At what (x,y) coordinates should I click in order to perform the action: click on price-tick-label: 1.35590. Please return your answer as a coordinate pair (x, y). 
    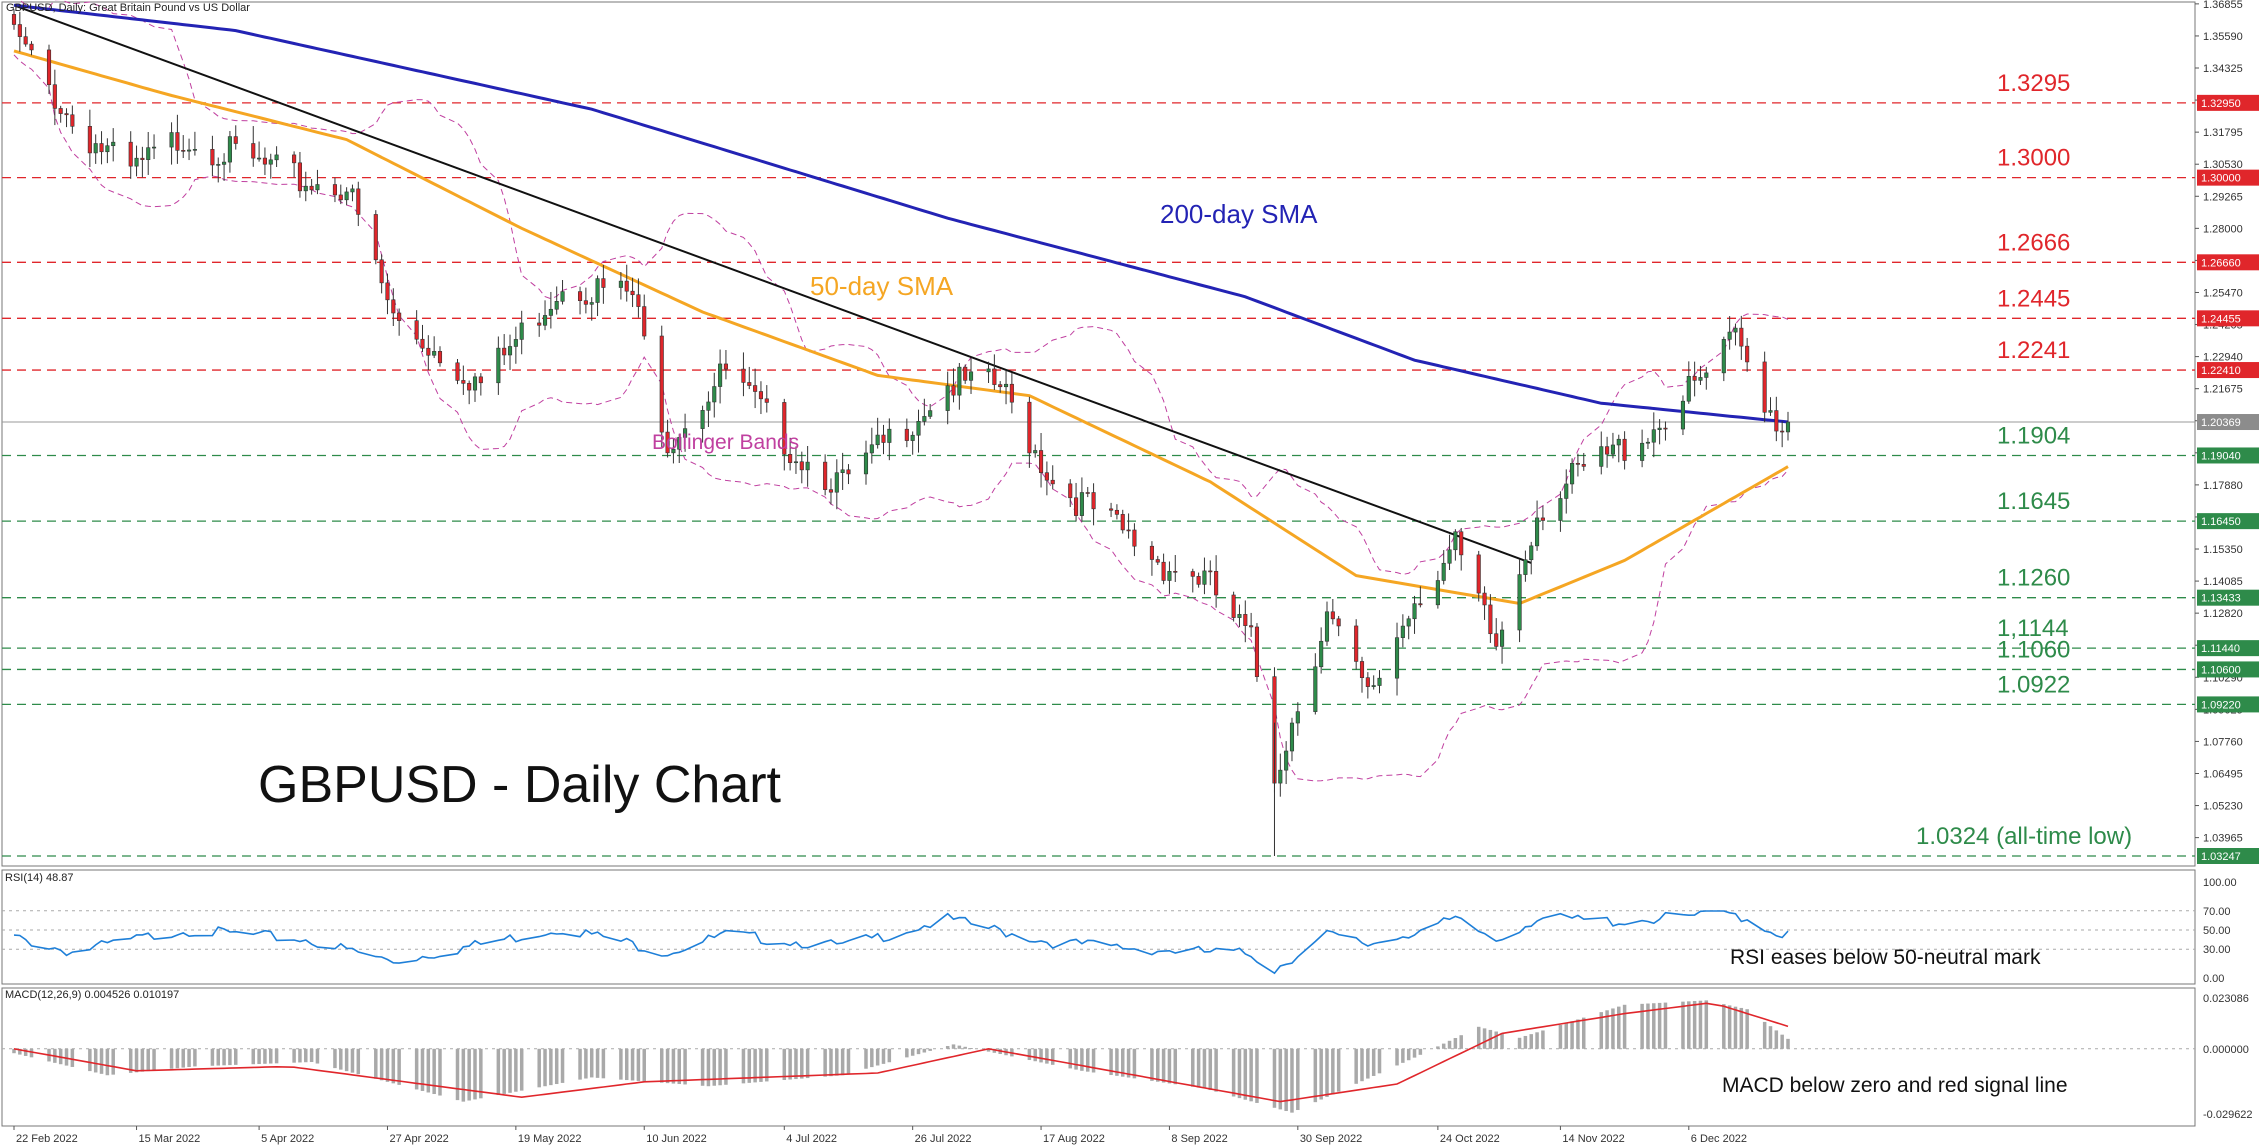
    Looking at the image, I should click on (2223, 37).